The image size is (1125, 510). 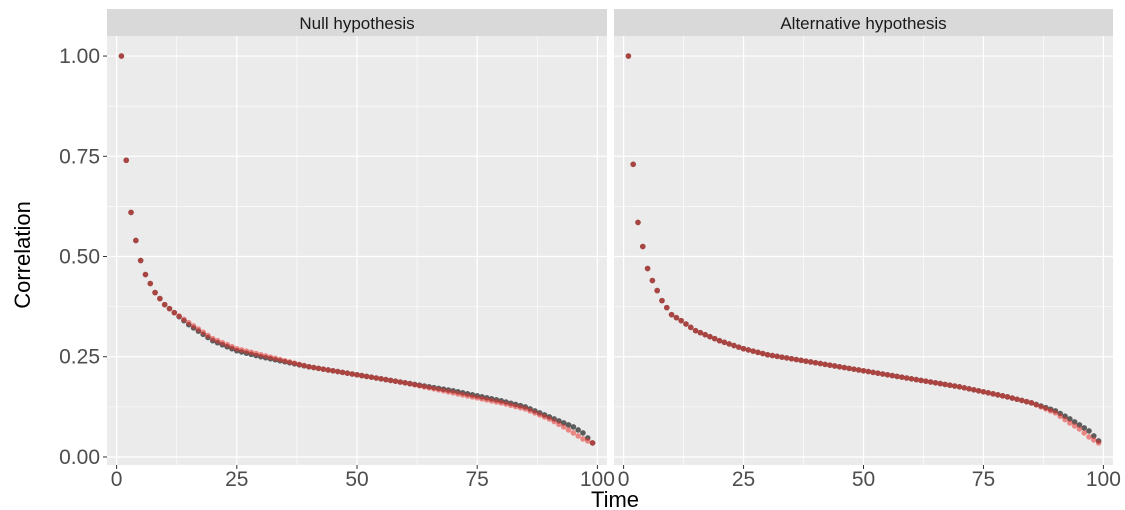 What do you see at coordinates (983, 479) in the screenshot?
I see `x-tick-label: 75` at bounding box center [983, 479].